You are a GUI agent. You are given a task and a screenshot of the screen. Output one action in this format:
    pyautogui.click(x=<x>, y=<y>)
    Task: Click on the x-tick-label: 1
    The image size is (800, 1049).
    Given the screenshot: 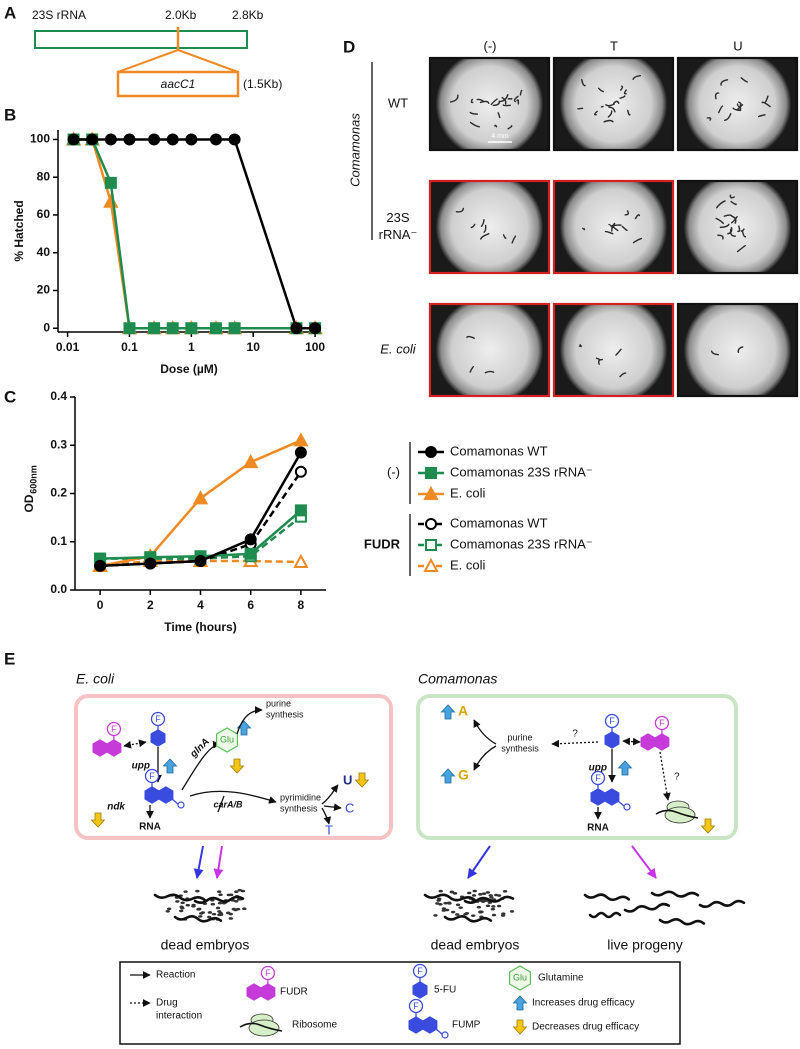 What is the action you would take?
    pyautogui.click(x=191, y=347)
    